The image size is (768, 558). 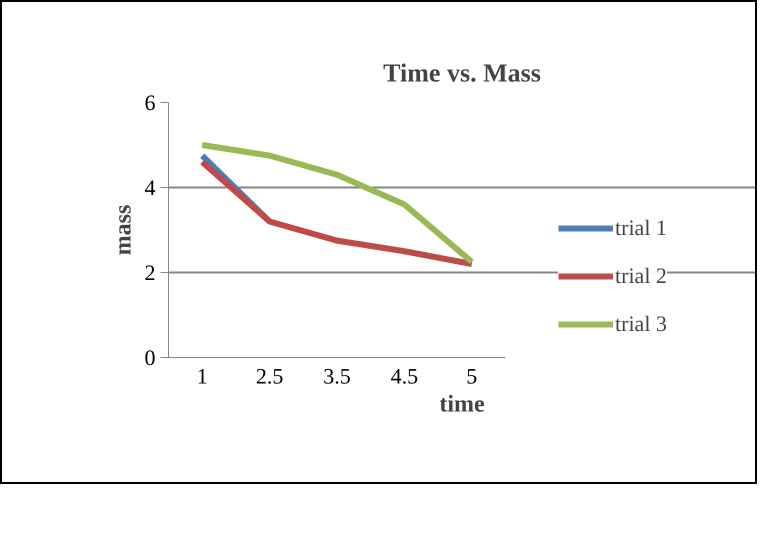 What do you see at coordinates (123, 230) in the screenshot?
I see `y-axis-title: mass` at bounding box center [123, 230].